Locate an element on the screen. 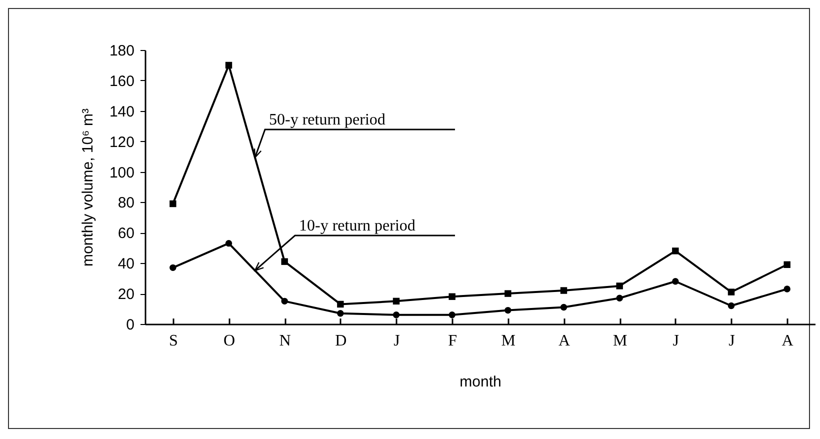 This screenshot has width=820, height=439. series-label: 50-y return period is located at coordinates (327, 120).